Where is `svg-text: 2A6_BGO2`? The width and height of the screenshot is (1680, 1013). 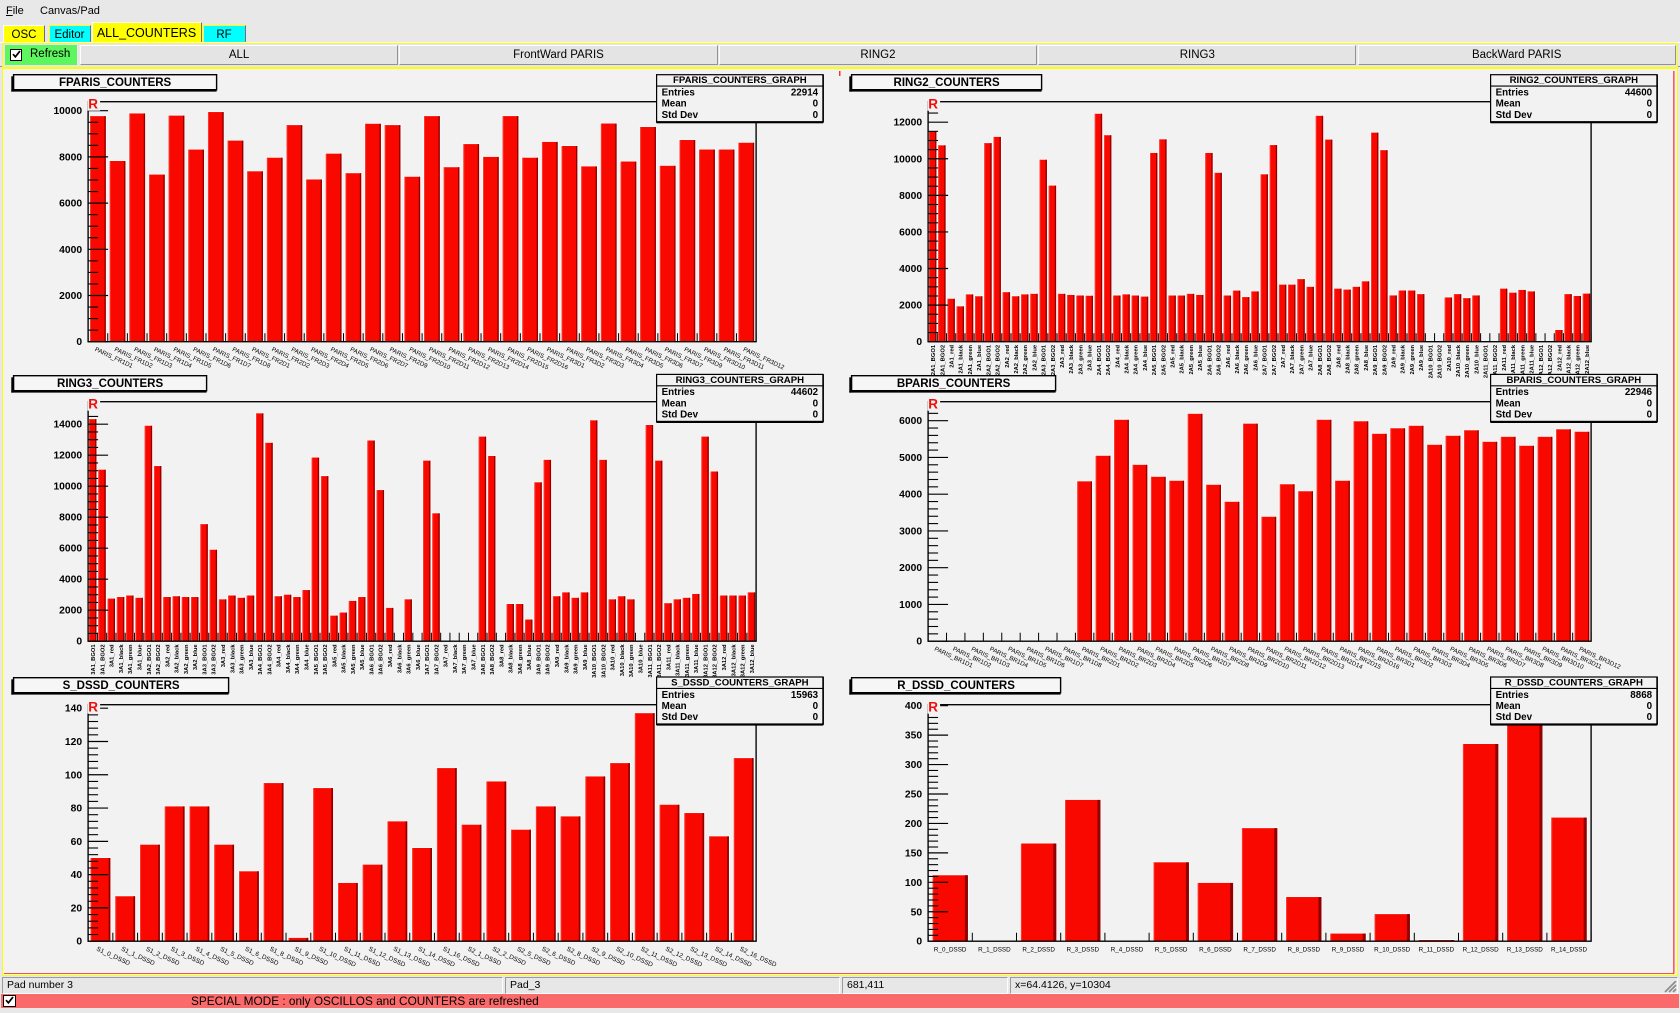
svg-text: 2A6_BGO2 is located at coordinates (1220, 359).